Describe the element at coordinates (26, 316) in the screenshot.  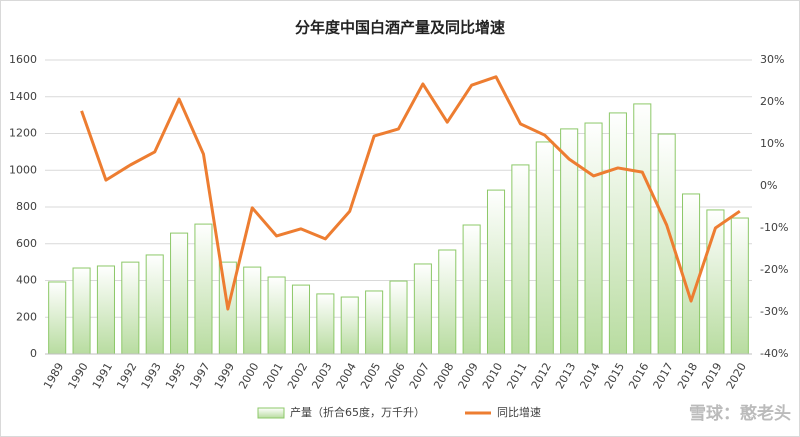
I see `y-tick-label: 200` at that location.